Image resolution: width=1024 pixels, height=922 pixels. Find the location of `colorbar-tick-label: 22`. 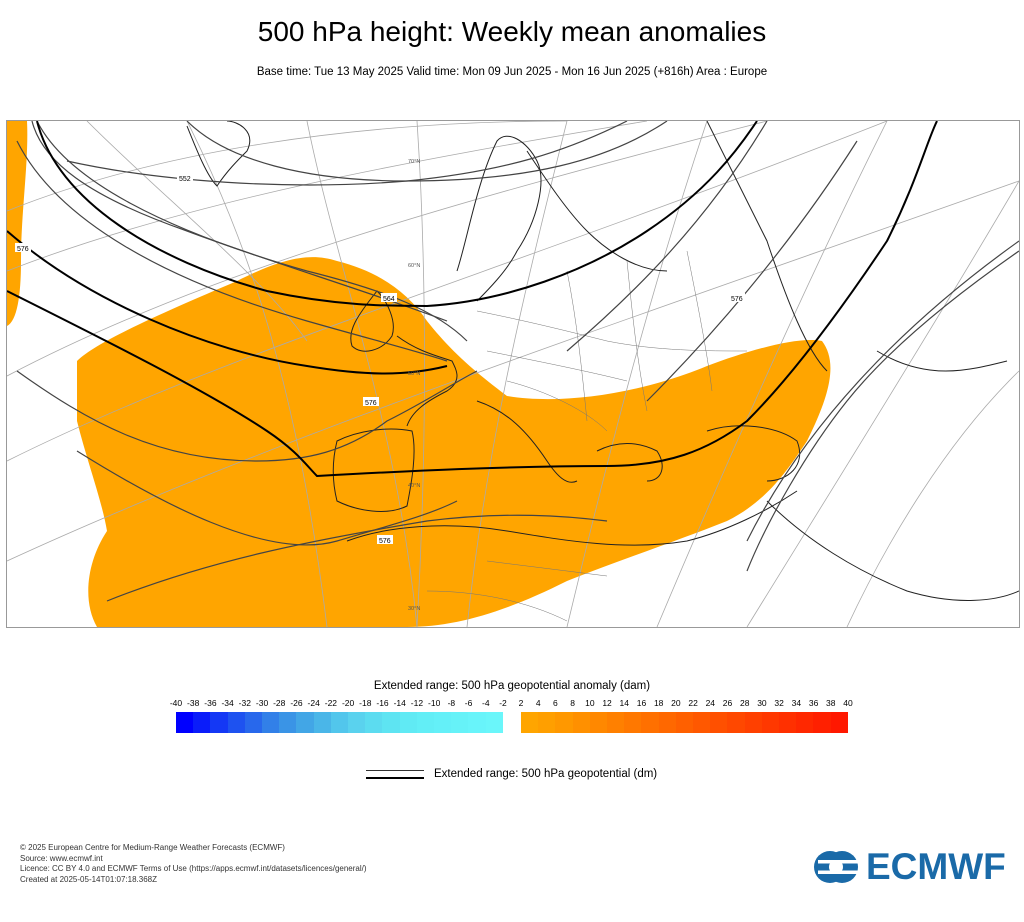

colorbar-tick-label: 22 is located at coordinates (693, 703).